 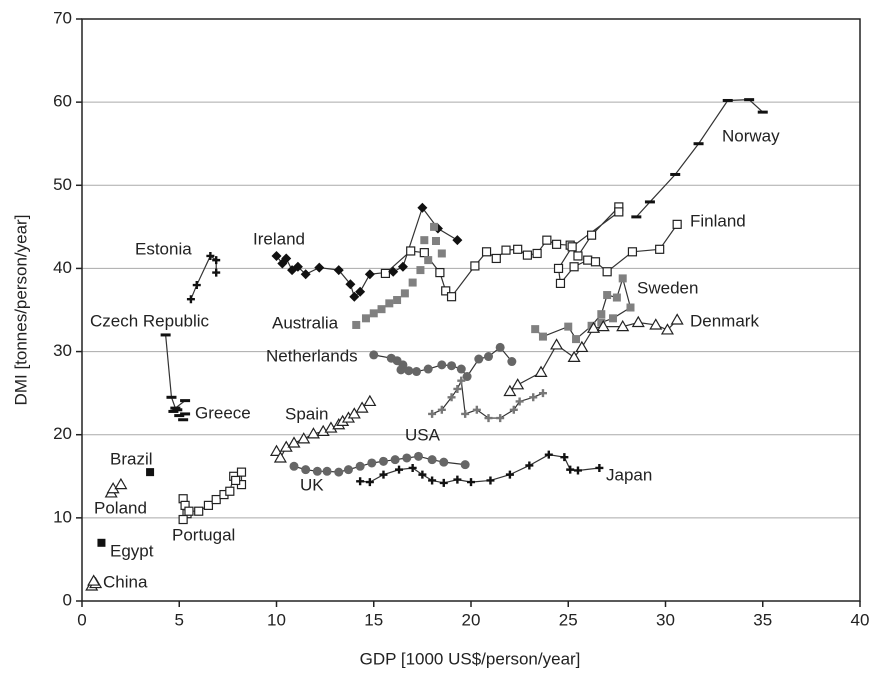 What do you see at coordinates (718, 220) in the screenshot?
I see `series-label: Finland` at bounding box center [718, 220].